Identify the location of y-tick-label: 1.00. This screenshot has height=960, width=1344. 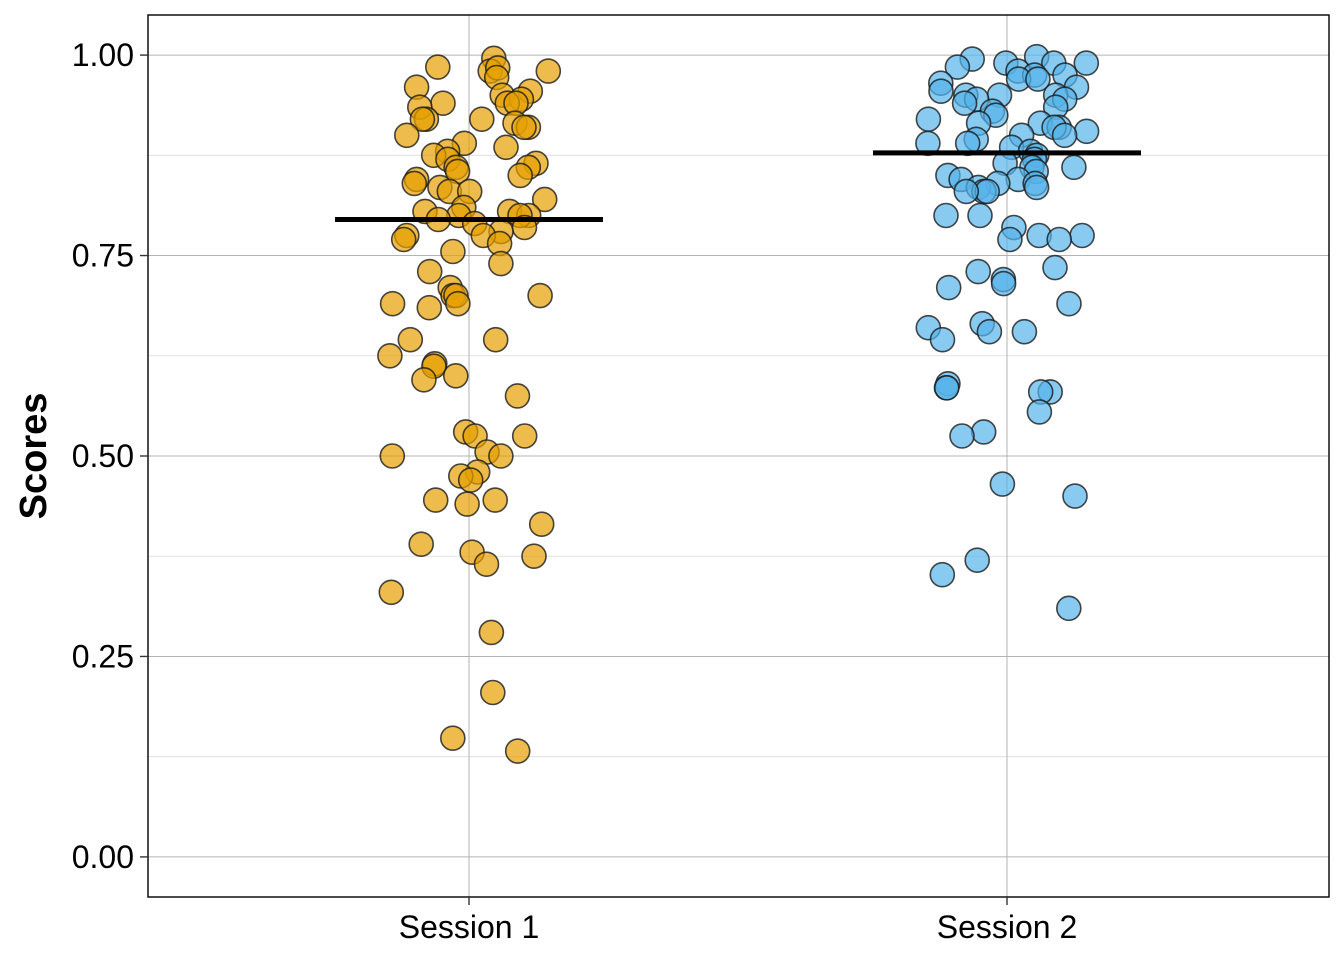
(103, 55).